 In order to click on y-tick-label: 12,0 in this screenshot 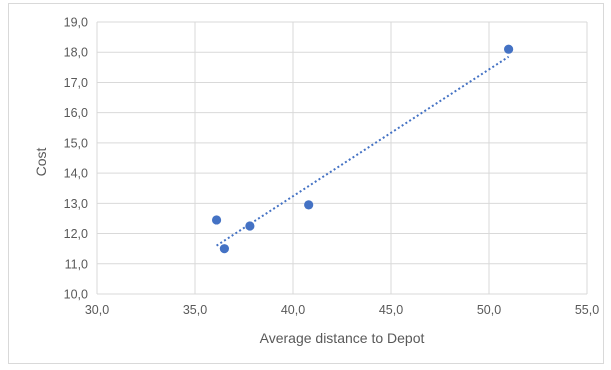, I will do `click(76, 234)`.